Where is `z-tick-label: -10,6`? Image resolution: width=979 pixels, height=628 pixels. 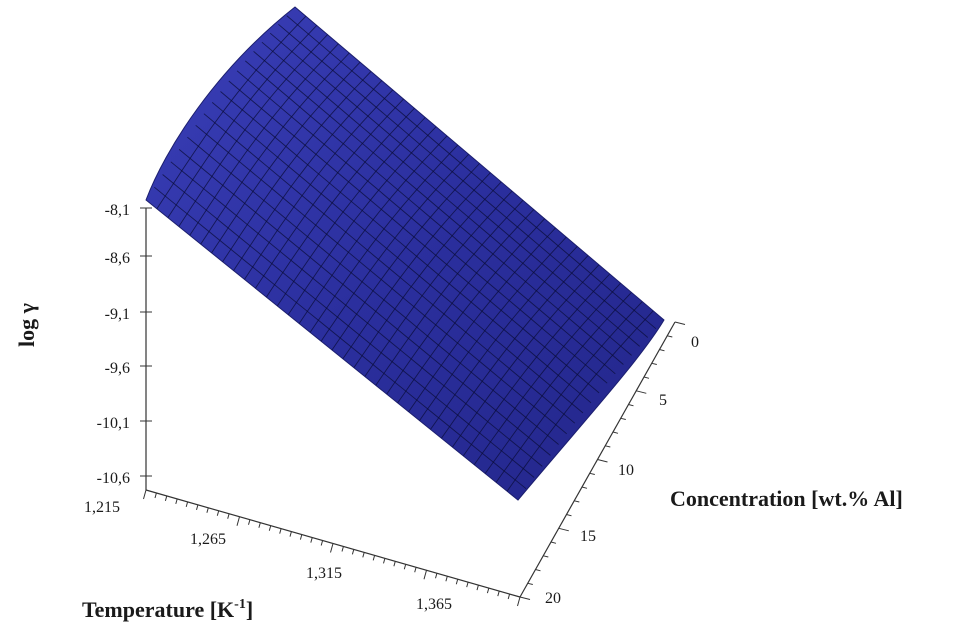 z-tick-label: -10,6 is located at coordinates (113, 478).